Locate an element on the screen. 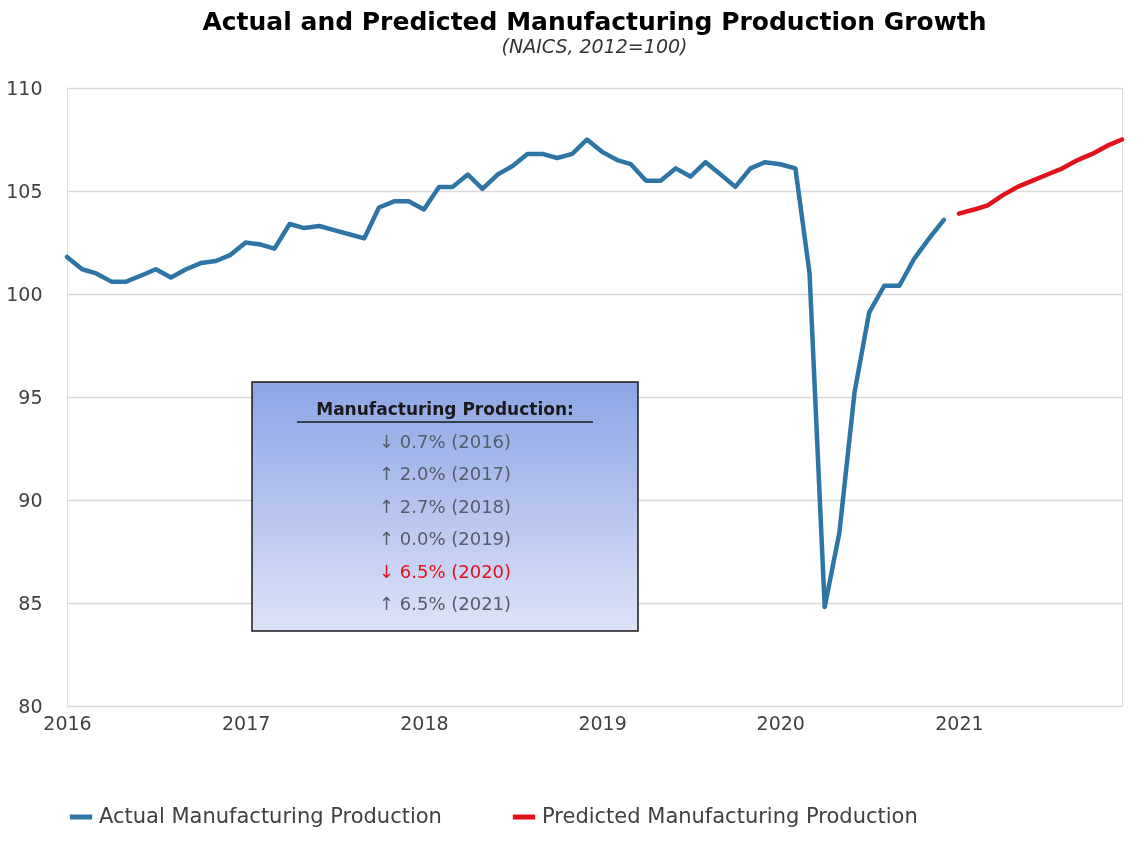  y-tick-label: 95 is located at coordinates (30, 396).